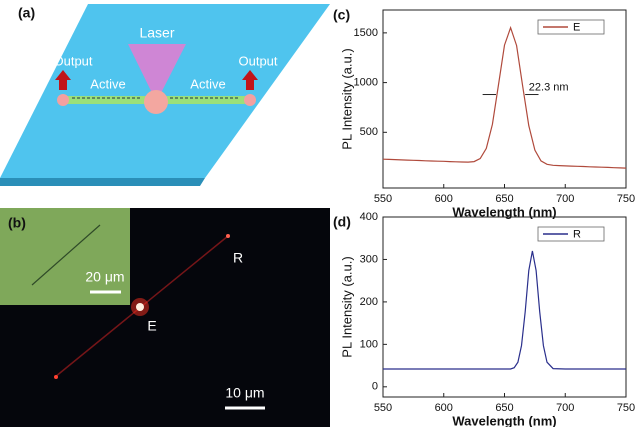  I want to click on laser-cone, so click(157, 69).